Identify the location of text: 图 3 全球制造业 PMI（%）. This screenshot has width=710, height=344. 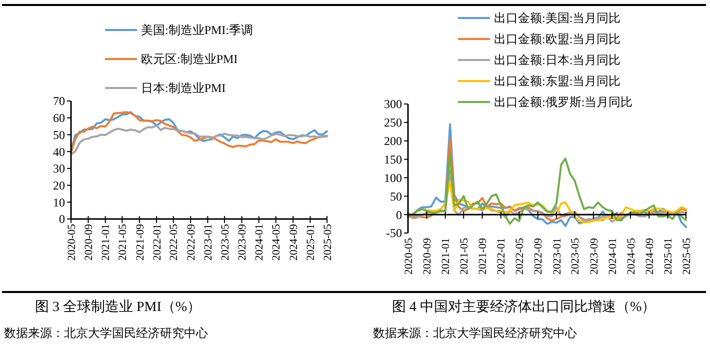
(118, 306).